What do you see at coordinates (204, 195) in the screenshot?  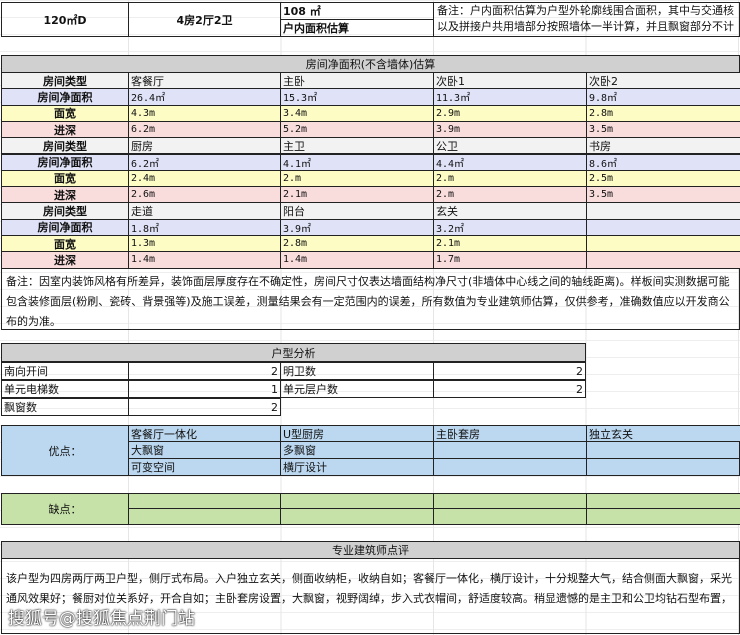 I see `room-depth-cell: 2.6m` at bounding box center [204, 195].